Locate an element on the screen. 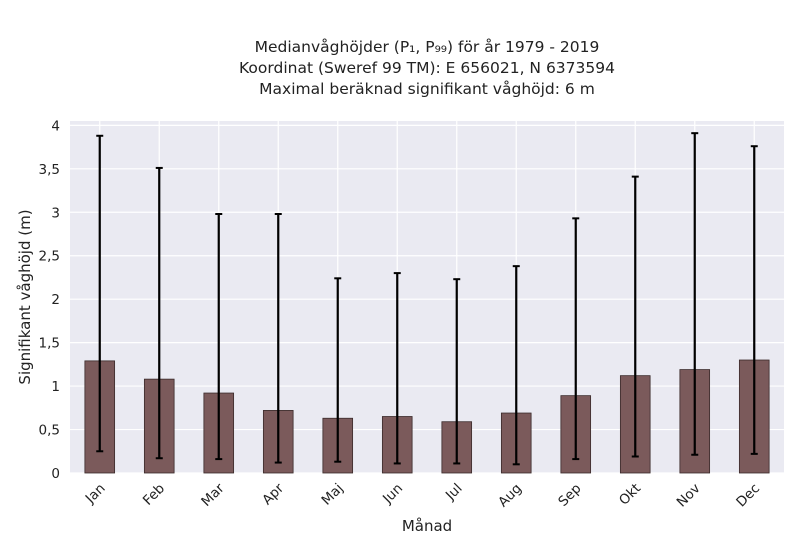  x-axis-label: Månad is located at coordinates (427, 526).